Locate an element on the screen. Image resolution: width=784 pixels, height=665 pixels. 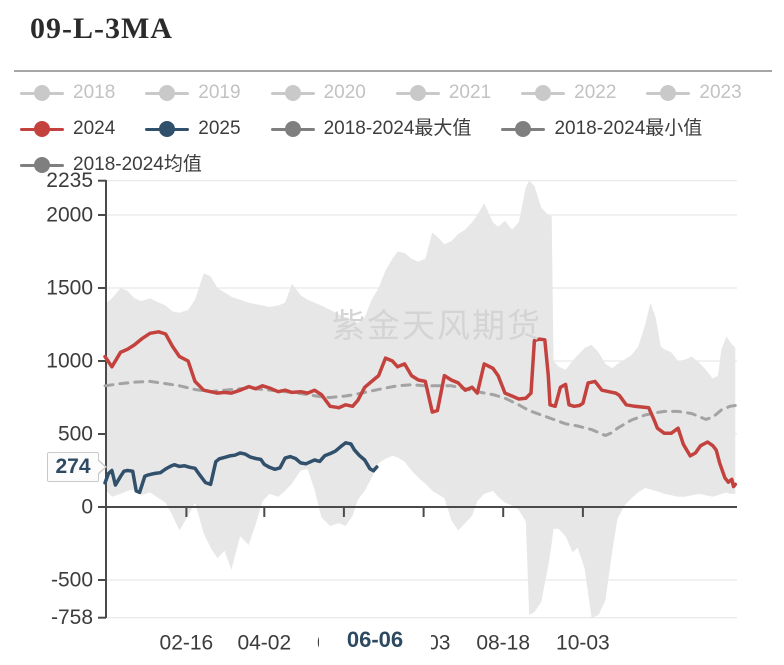
y-tick-label: -500 is located at coordinates (72, 580).